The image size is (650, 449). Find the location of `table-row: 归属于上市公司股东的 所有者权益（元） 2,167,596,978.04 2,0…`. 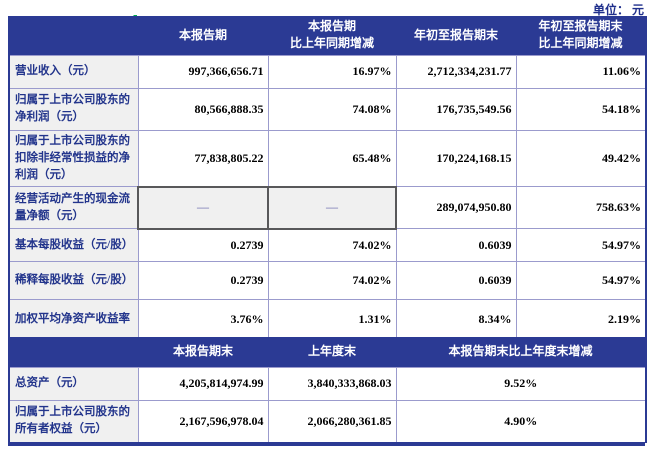

table-row: 归属于上市公司股东的 所有者权益（元） 2,167,596,978.04 2,0… is located at coordinates (327, 421).